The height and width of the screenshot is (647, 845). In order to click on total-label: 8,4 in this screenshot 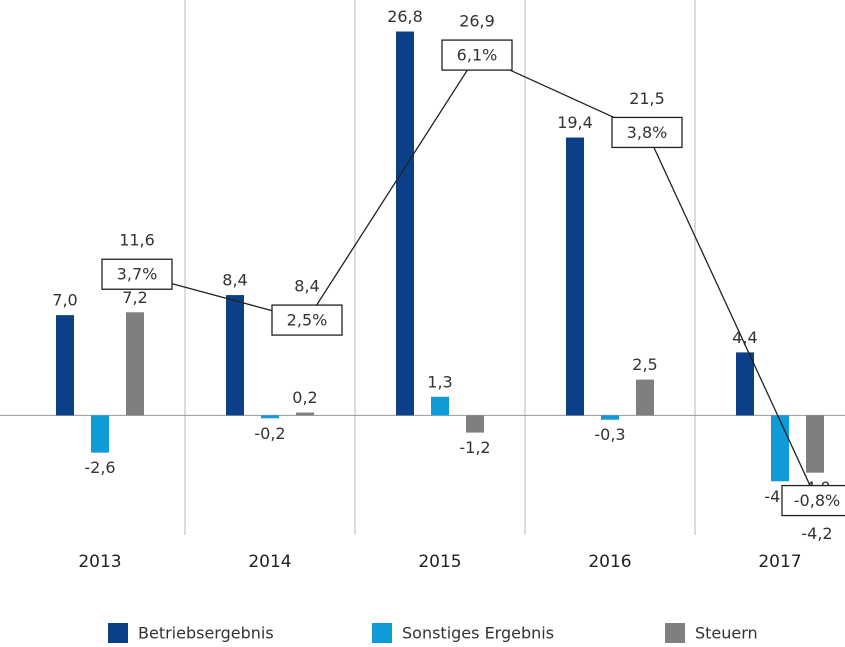, I will do `click(306, 286)`.